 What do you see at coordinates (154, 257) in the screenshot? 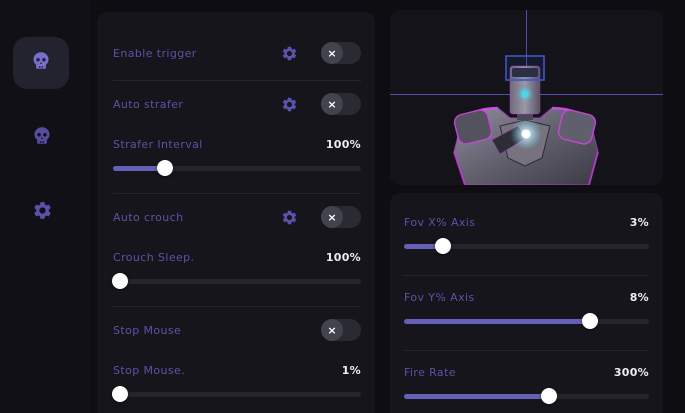
I see `setting-label: Crouch Sleep.` at bounding box center [154, 257].